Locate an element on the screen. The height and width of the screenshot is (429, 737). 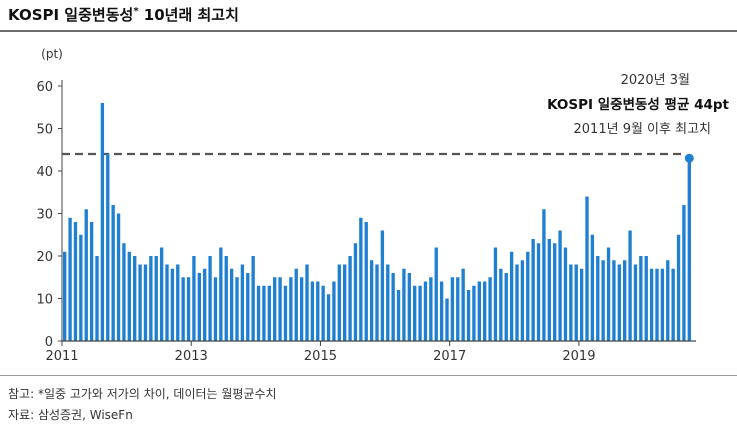
peak-marker is located at coordinates (689, 158).